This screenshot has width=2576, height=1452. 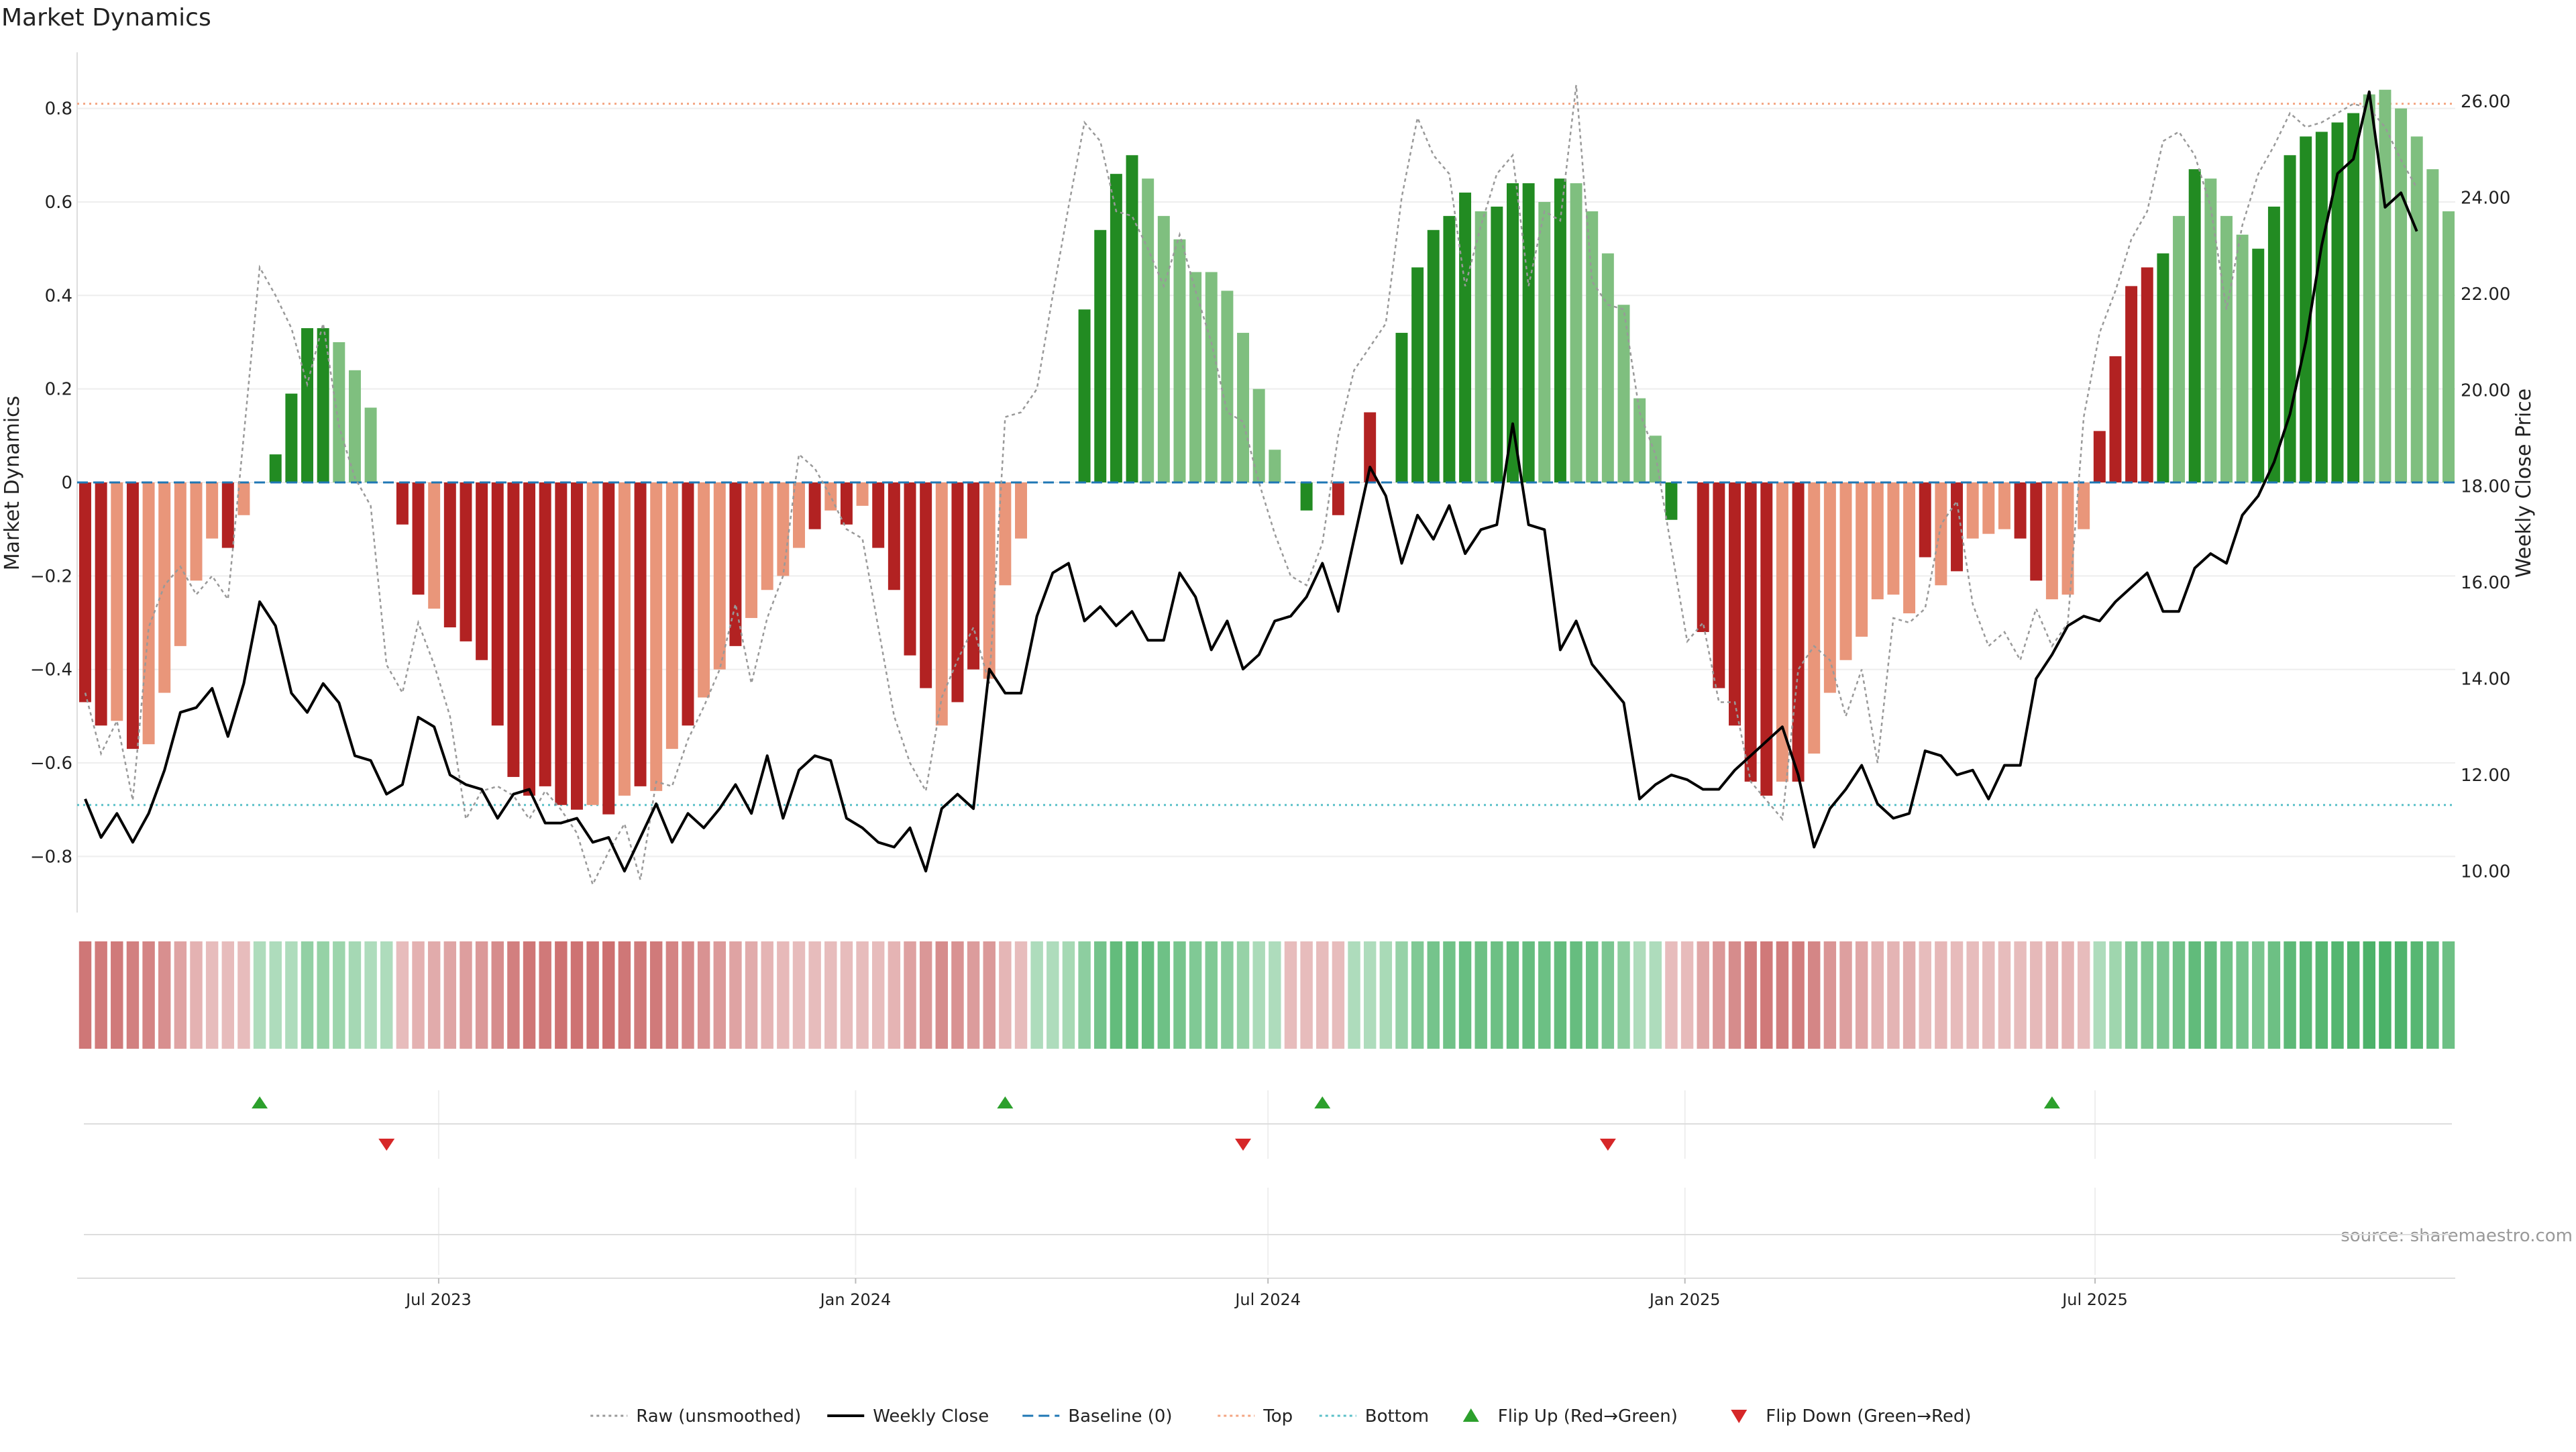 I want to click on x-tick-label: Jul 2025, so click(x=2094, y=1300).